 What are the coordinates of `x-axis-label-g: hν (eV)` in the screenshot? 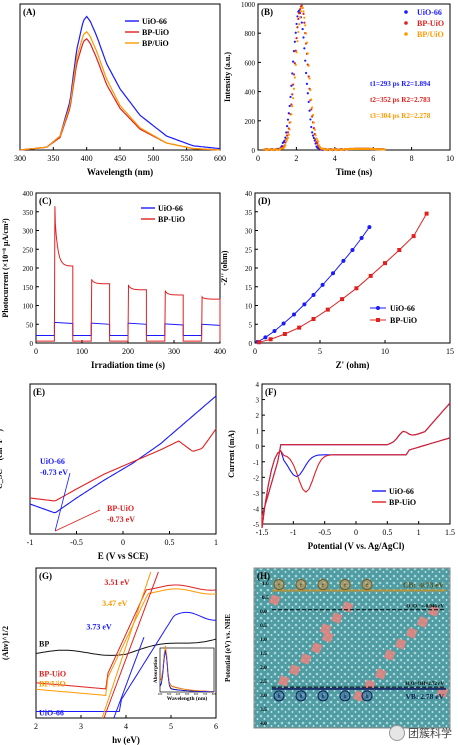 It's located at (126, 740).